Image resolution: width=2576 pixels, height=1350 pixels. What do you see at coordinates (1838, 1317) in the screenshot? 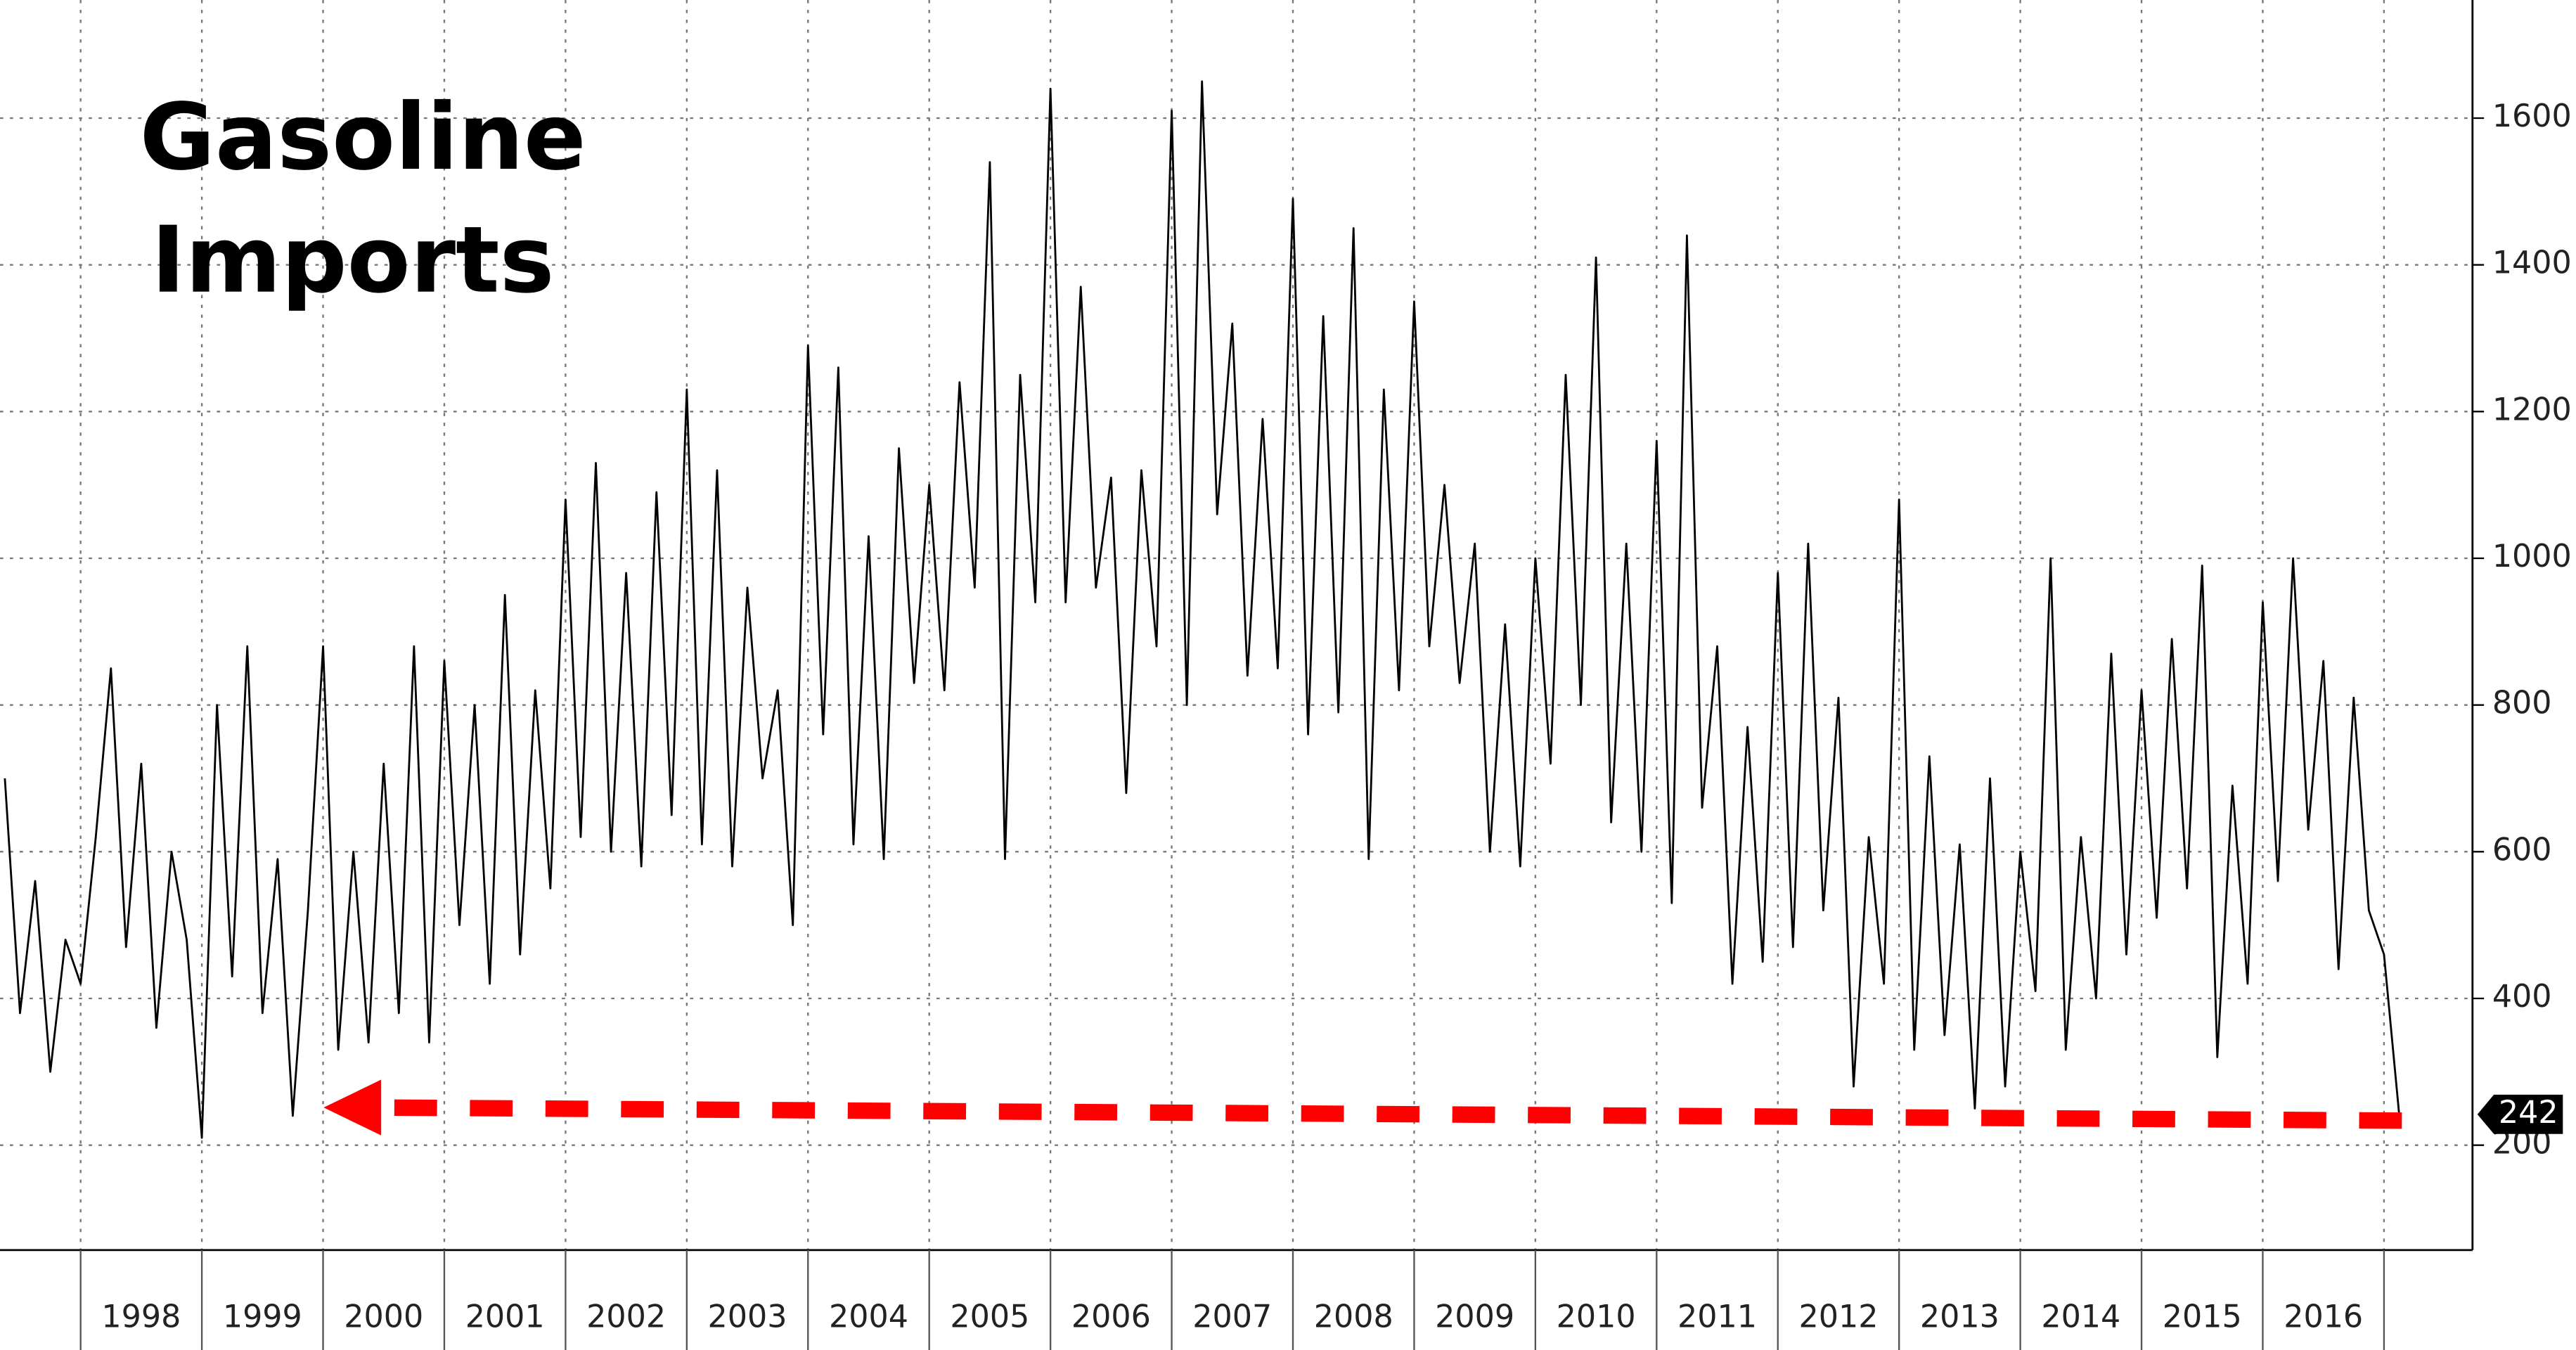
I see `x-tick-label: 2012` at bounding box center [1838, 1317].